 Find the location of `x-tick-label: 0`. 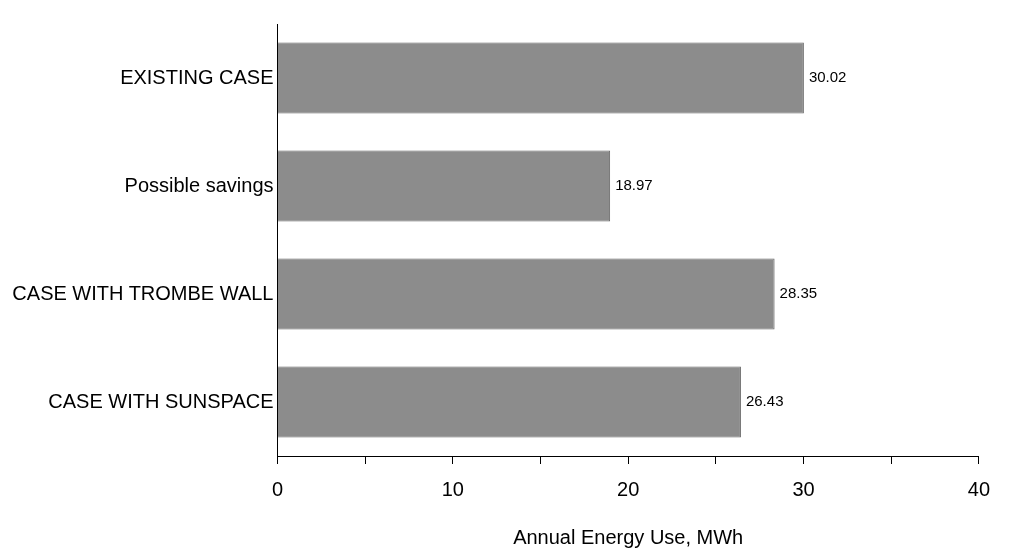

x-tick-label: 0 is located at coordinates (277, 488).